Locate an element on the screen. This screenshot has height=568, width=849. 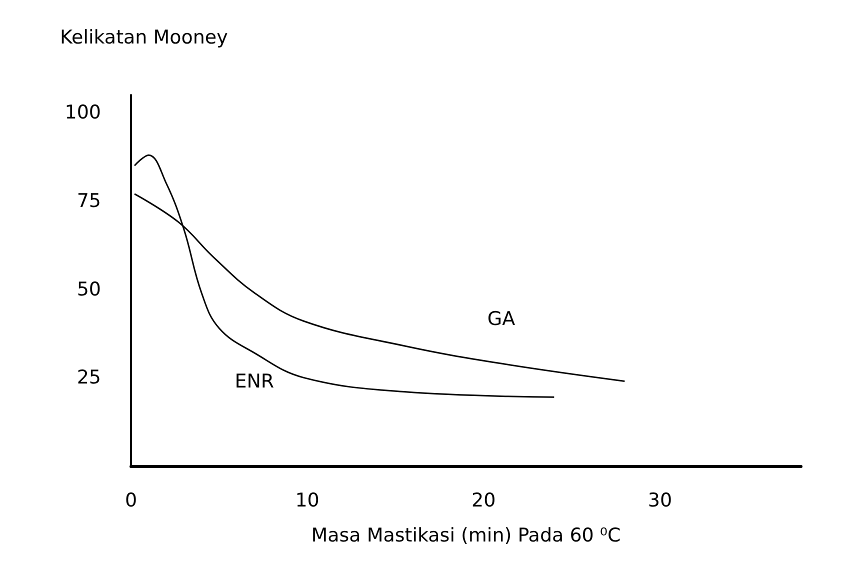
x-tick-label: 10 is located at coordinates (307, 501).